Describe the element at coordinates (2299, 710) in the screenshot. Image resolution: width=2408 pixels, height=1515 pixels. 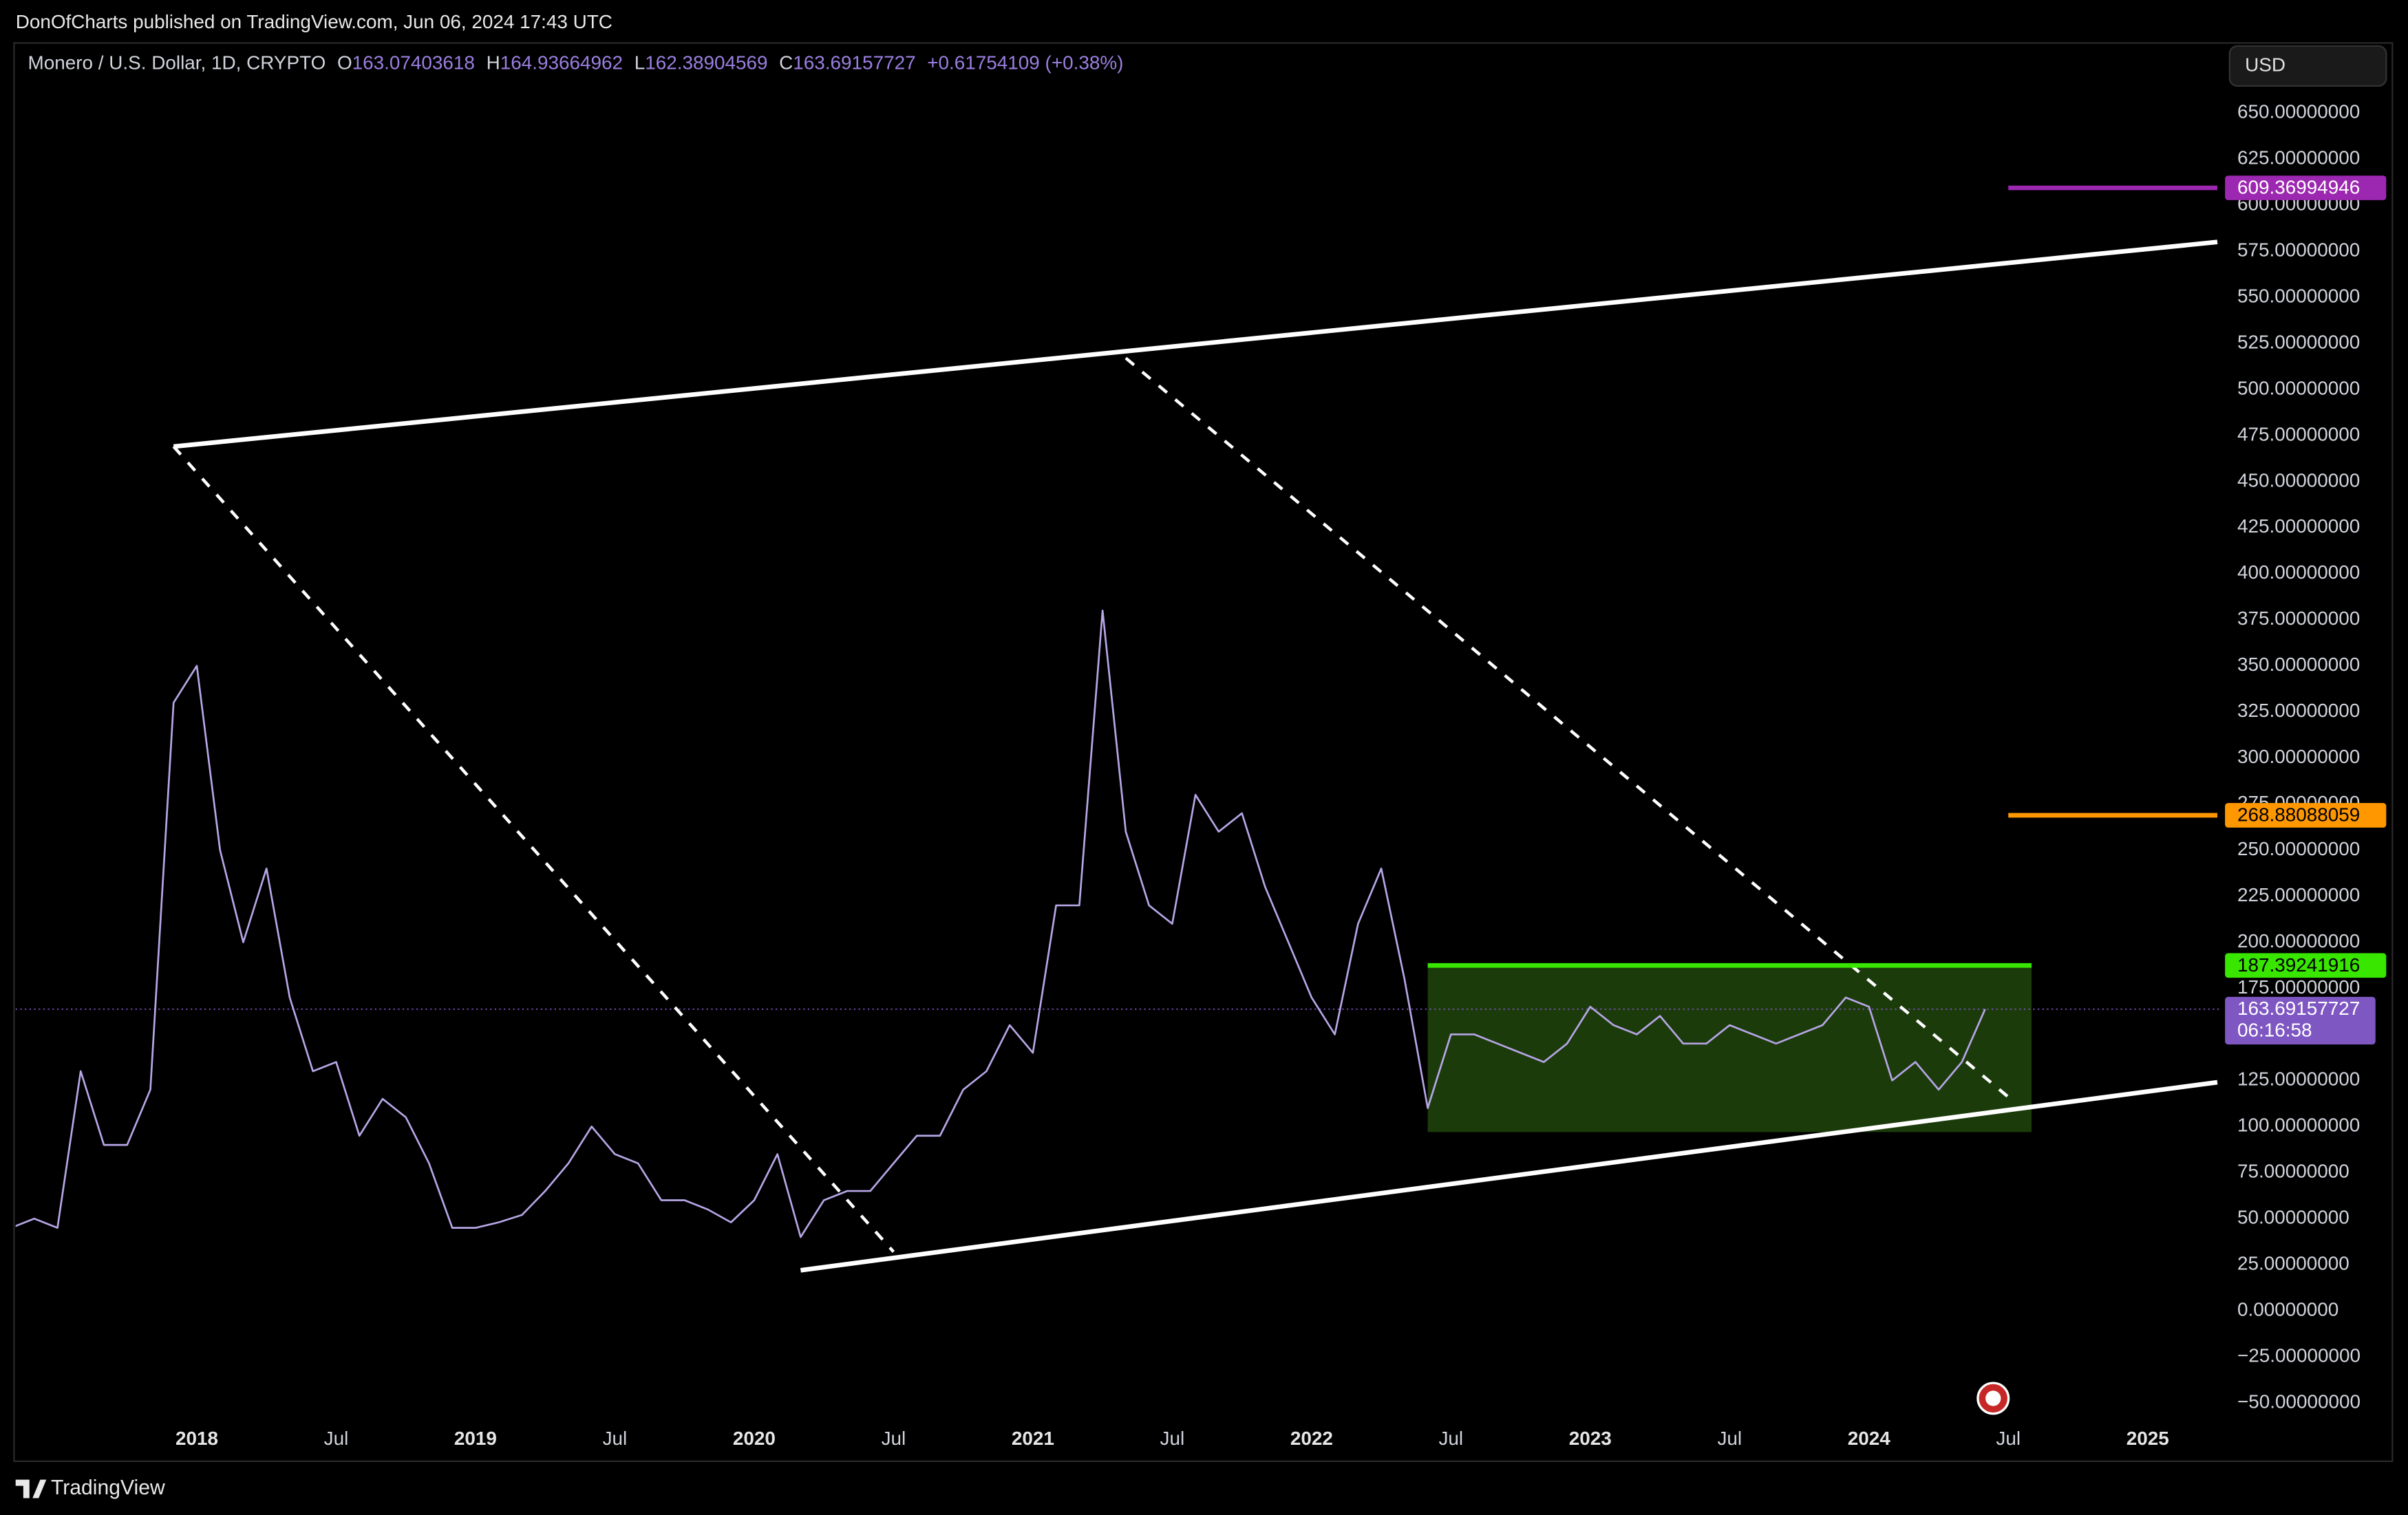
I see `y-tick-label: 325.00000000` at that location.